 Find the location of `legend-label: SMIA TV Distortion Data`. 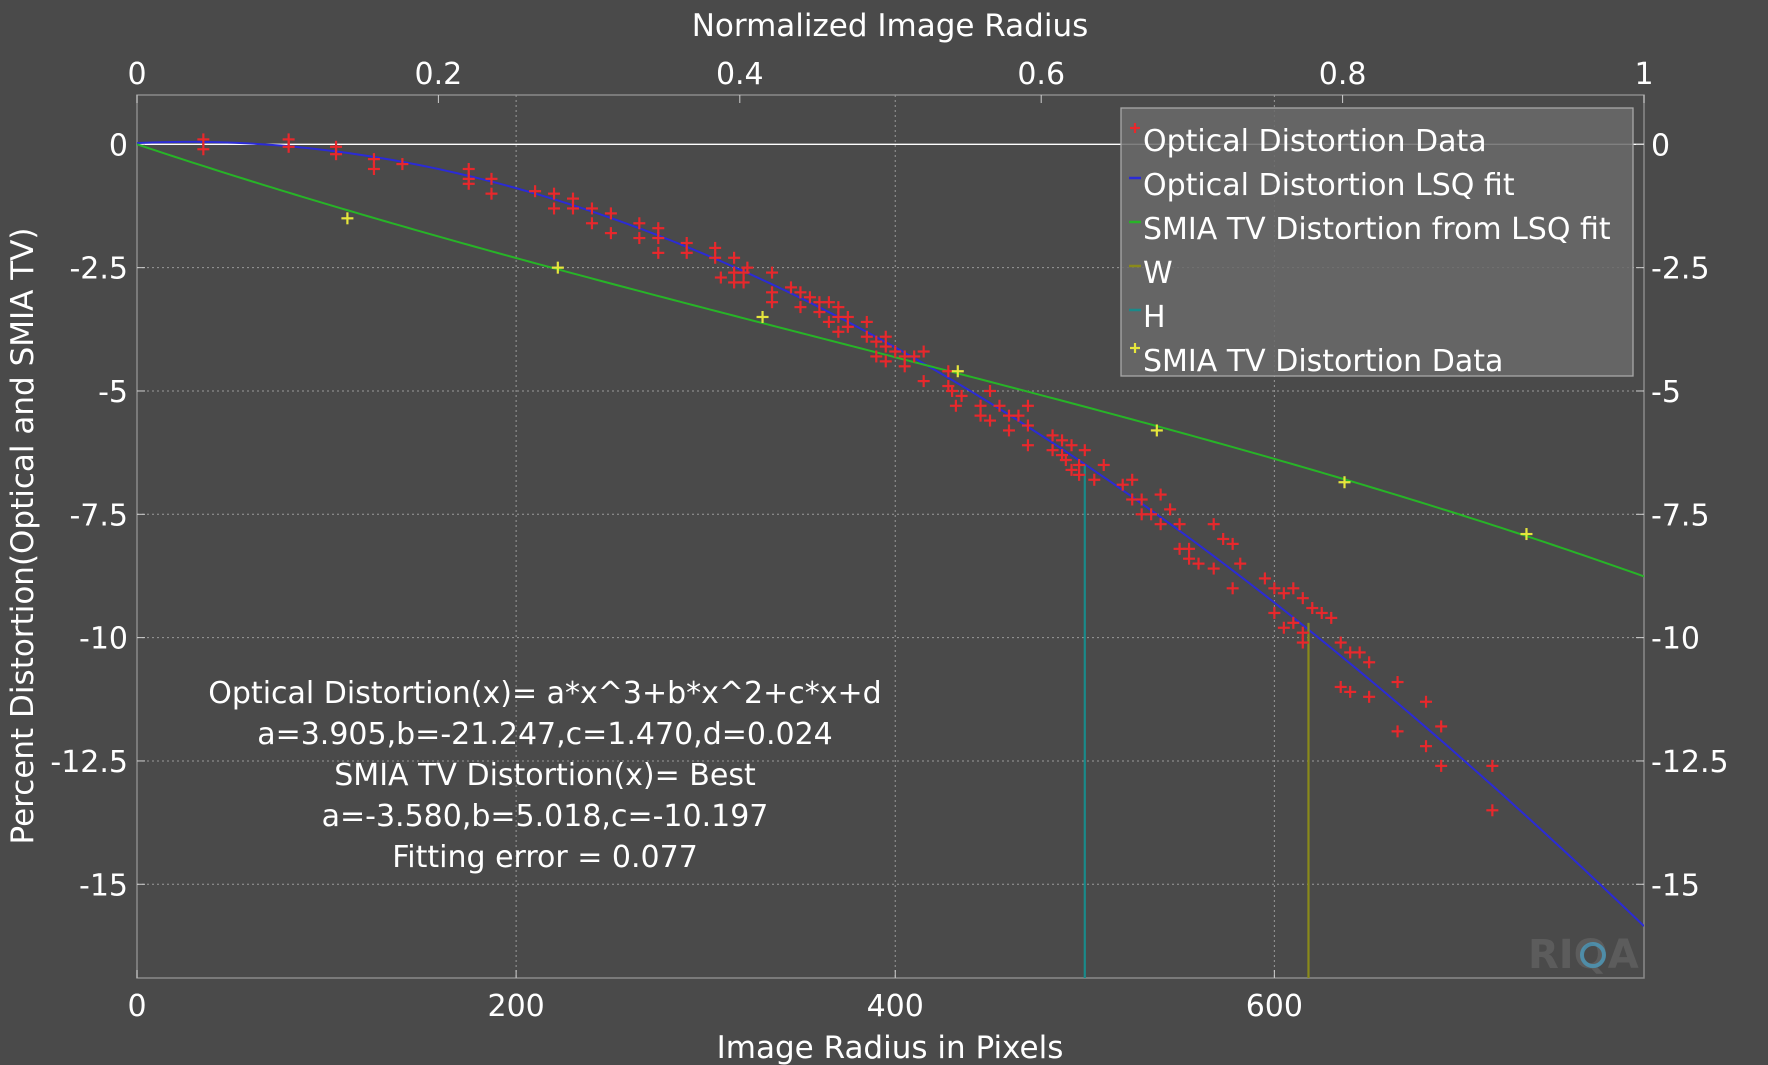

legend-label: SMIA TV Distortion Data is located at coordinates (1323, 361).